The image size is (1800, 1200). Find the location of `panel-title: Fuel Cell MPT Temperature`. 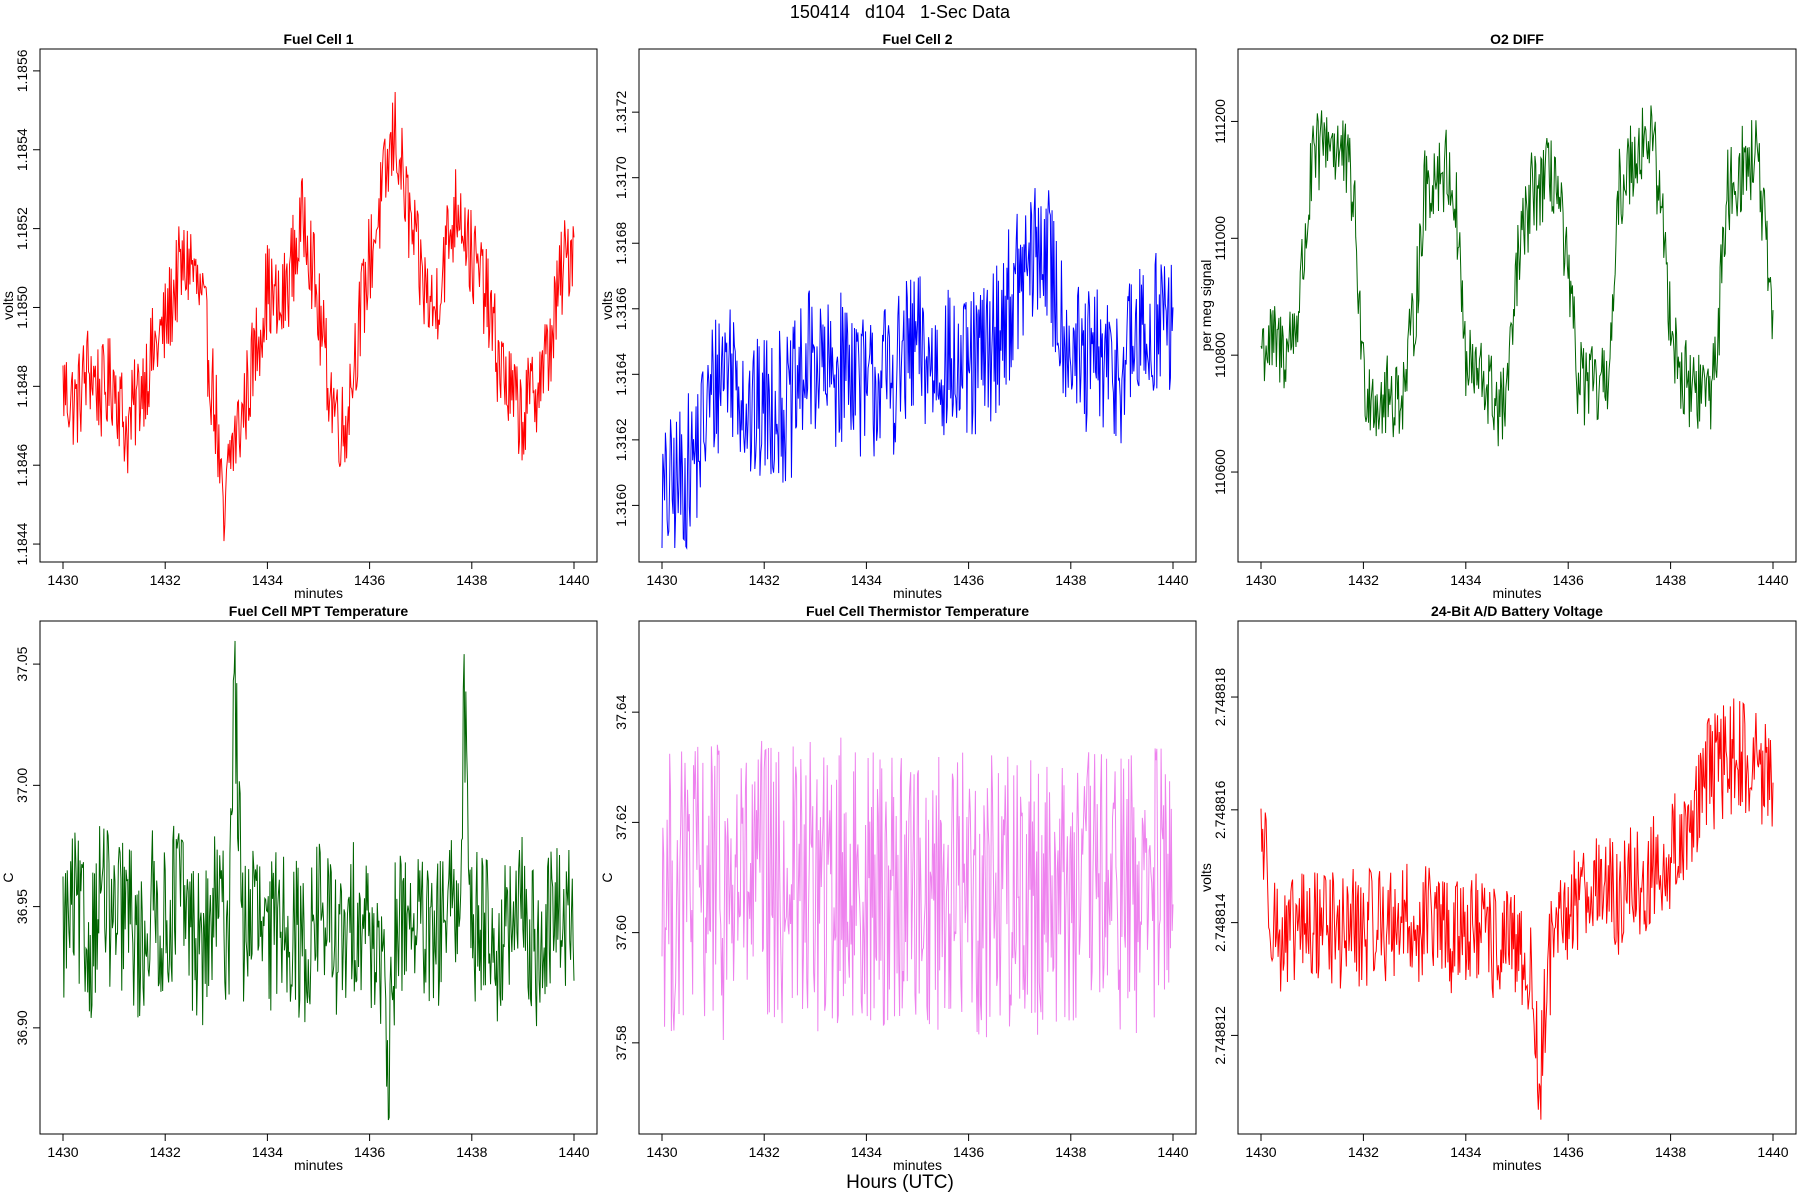

panel-title: Fuel Cell MPT Temperature is located at coordinates (319, 611).